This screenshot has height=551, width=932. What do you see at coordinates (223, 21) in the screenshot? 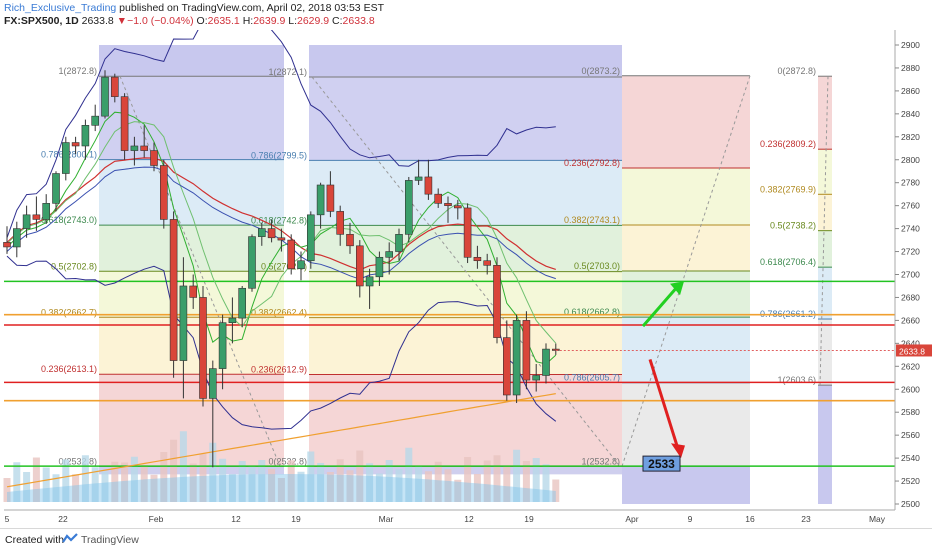
I see `open-value: 2635.1` at bounding box center [223, 21].